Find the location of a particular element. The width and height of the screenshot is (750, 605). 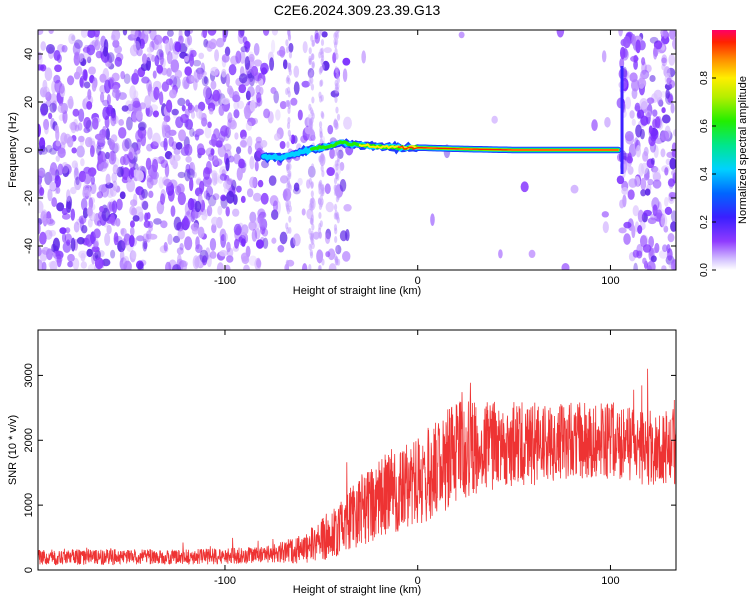

colorbar-tick-label: 0.0 is located at coordinates (704, 270).